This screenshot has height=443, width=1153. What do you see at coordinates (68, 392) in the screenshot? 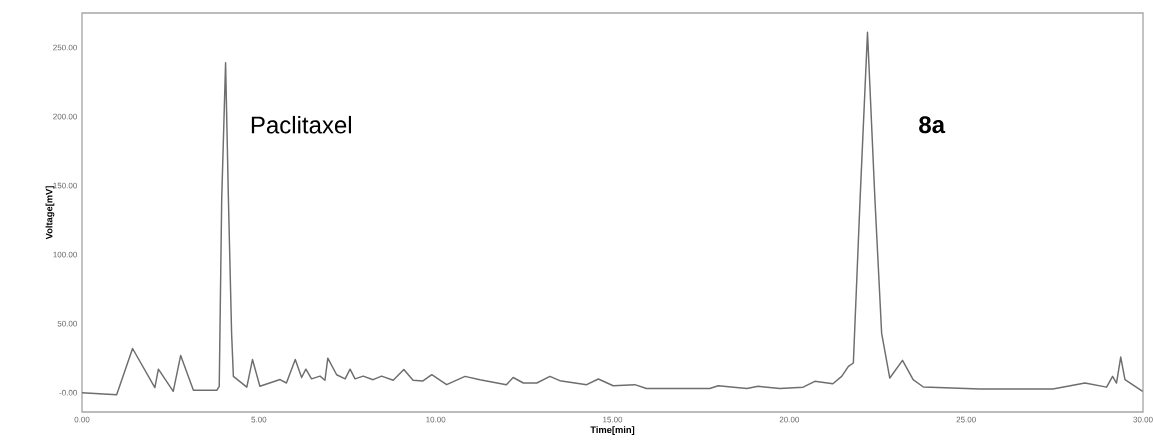
I see `y-tick-label: -0.00` at bounding box center [68, 392].